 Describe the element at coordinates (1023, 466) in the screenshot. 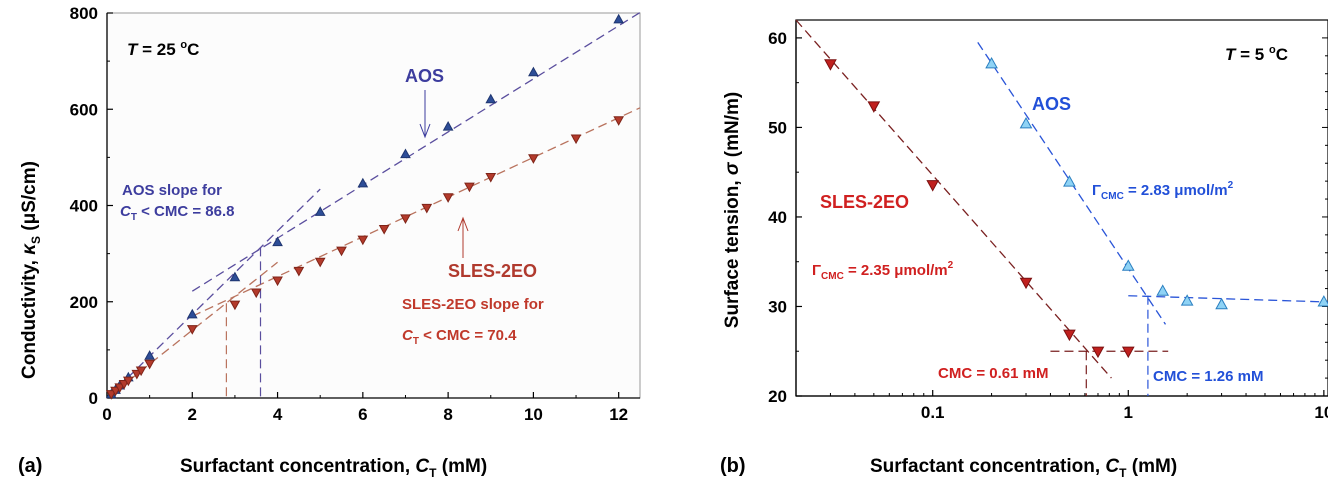

I see `panel-b-x-axis-title: Surfactant concentration, CT (mM)` at that location.